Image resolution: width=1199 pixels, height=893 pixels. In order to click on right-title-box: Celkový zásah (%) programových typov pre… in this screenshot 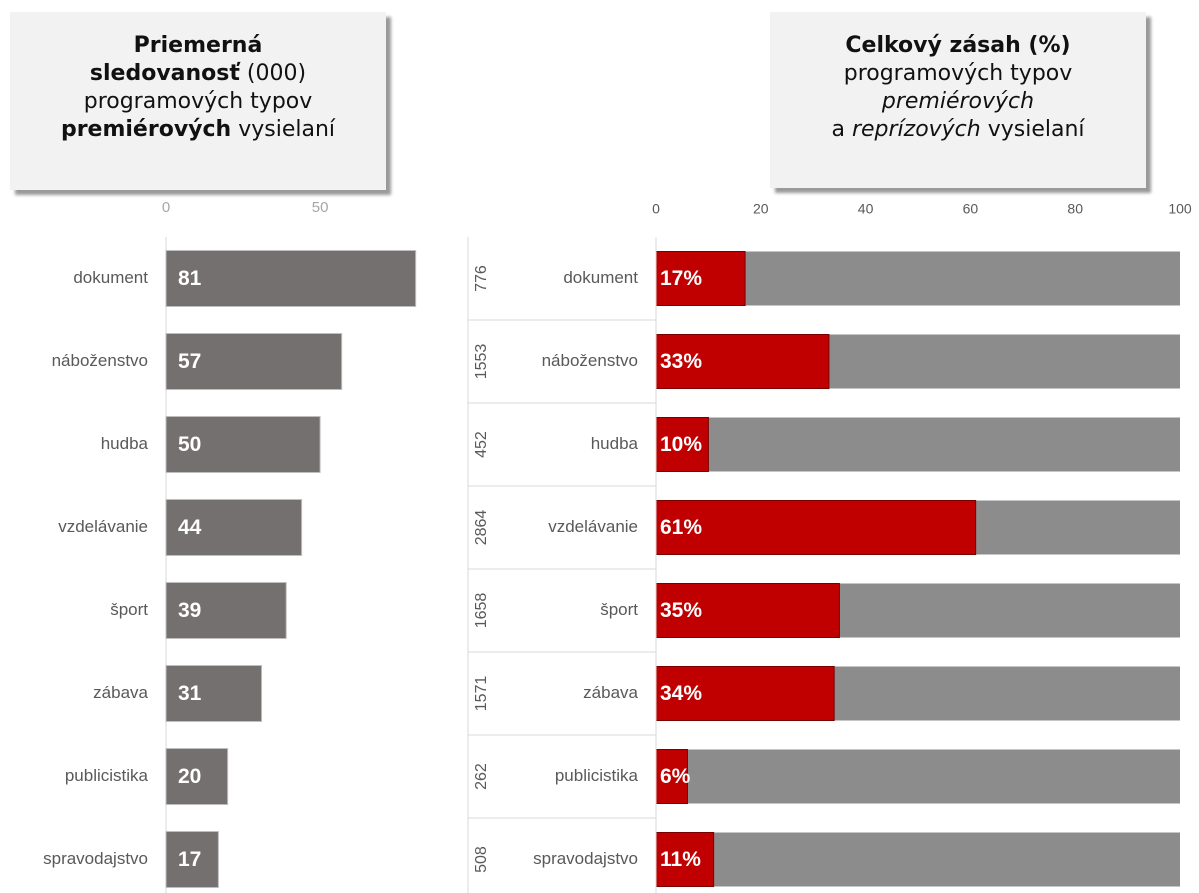, I will do `click(958, 100)`.